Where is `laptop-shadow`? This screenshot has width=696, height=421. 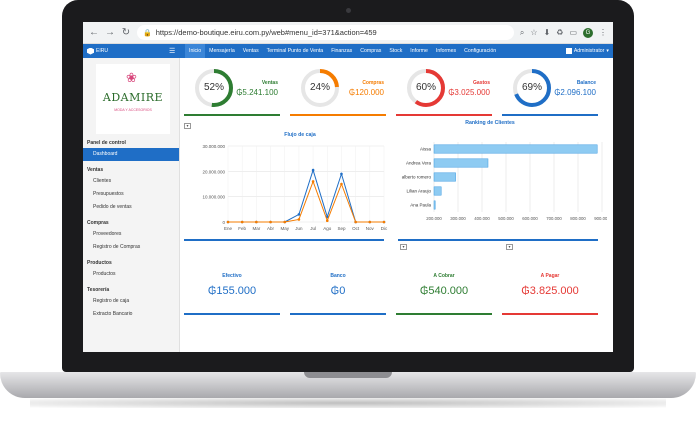 laptop-shadow is located at coordinates (348, 403).